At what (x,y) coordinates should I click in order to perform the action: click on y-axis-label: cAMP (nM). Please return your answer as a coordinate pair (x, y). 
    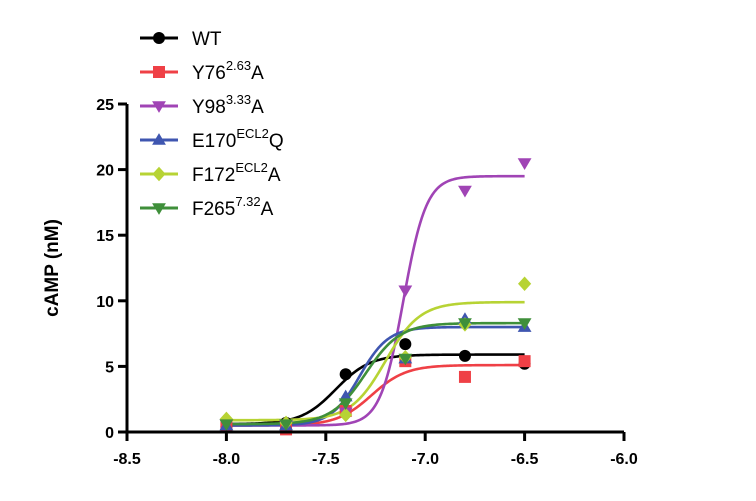
    Looking at the image, I should click on (52, 268).